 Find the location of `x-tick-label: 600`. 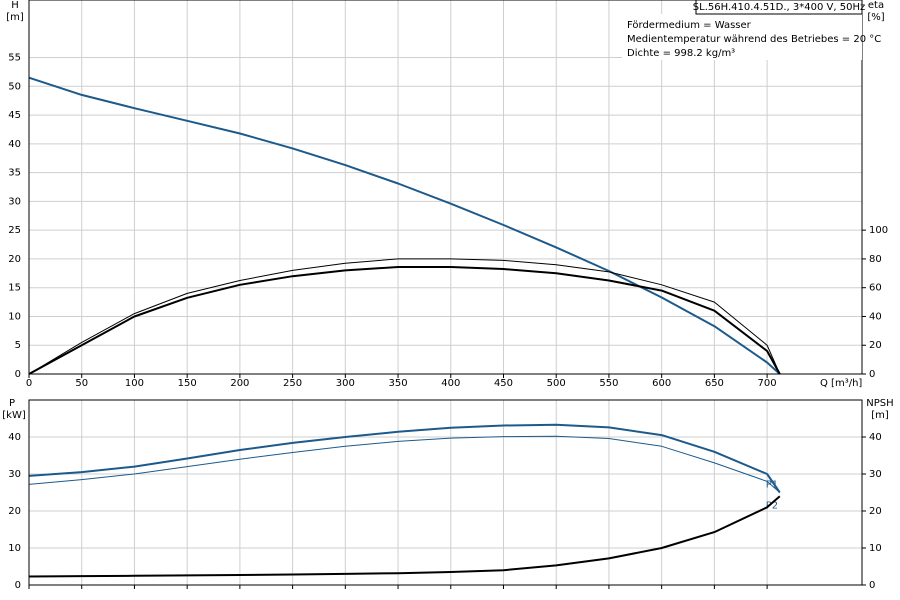

x-tick-label: 600 is located at coordinates (661, 383).